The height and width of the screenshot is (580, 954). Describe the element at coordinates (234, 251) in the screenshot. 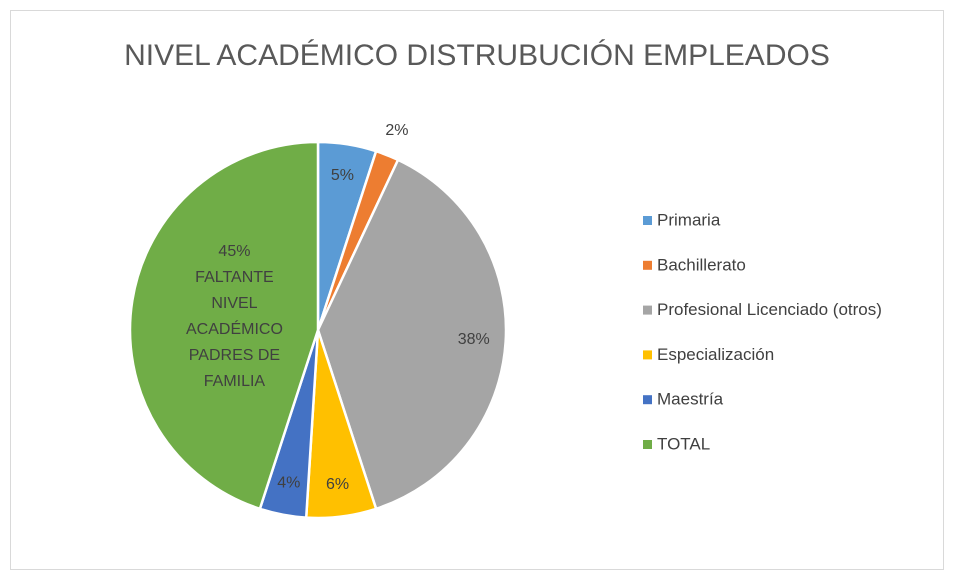

I see `data-label: 45%` at that location.